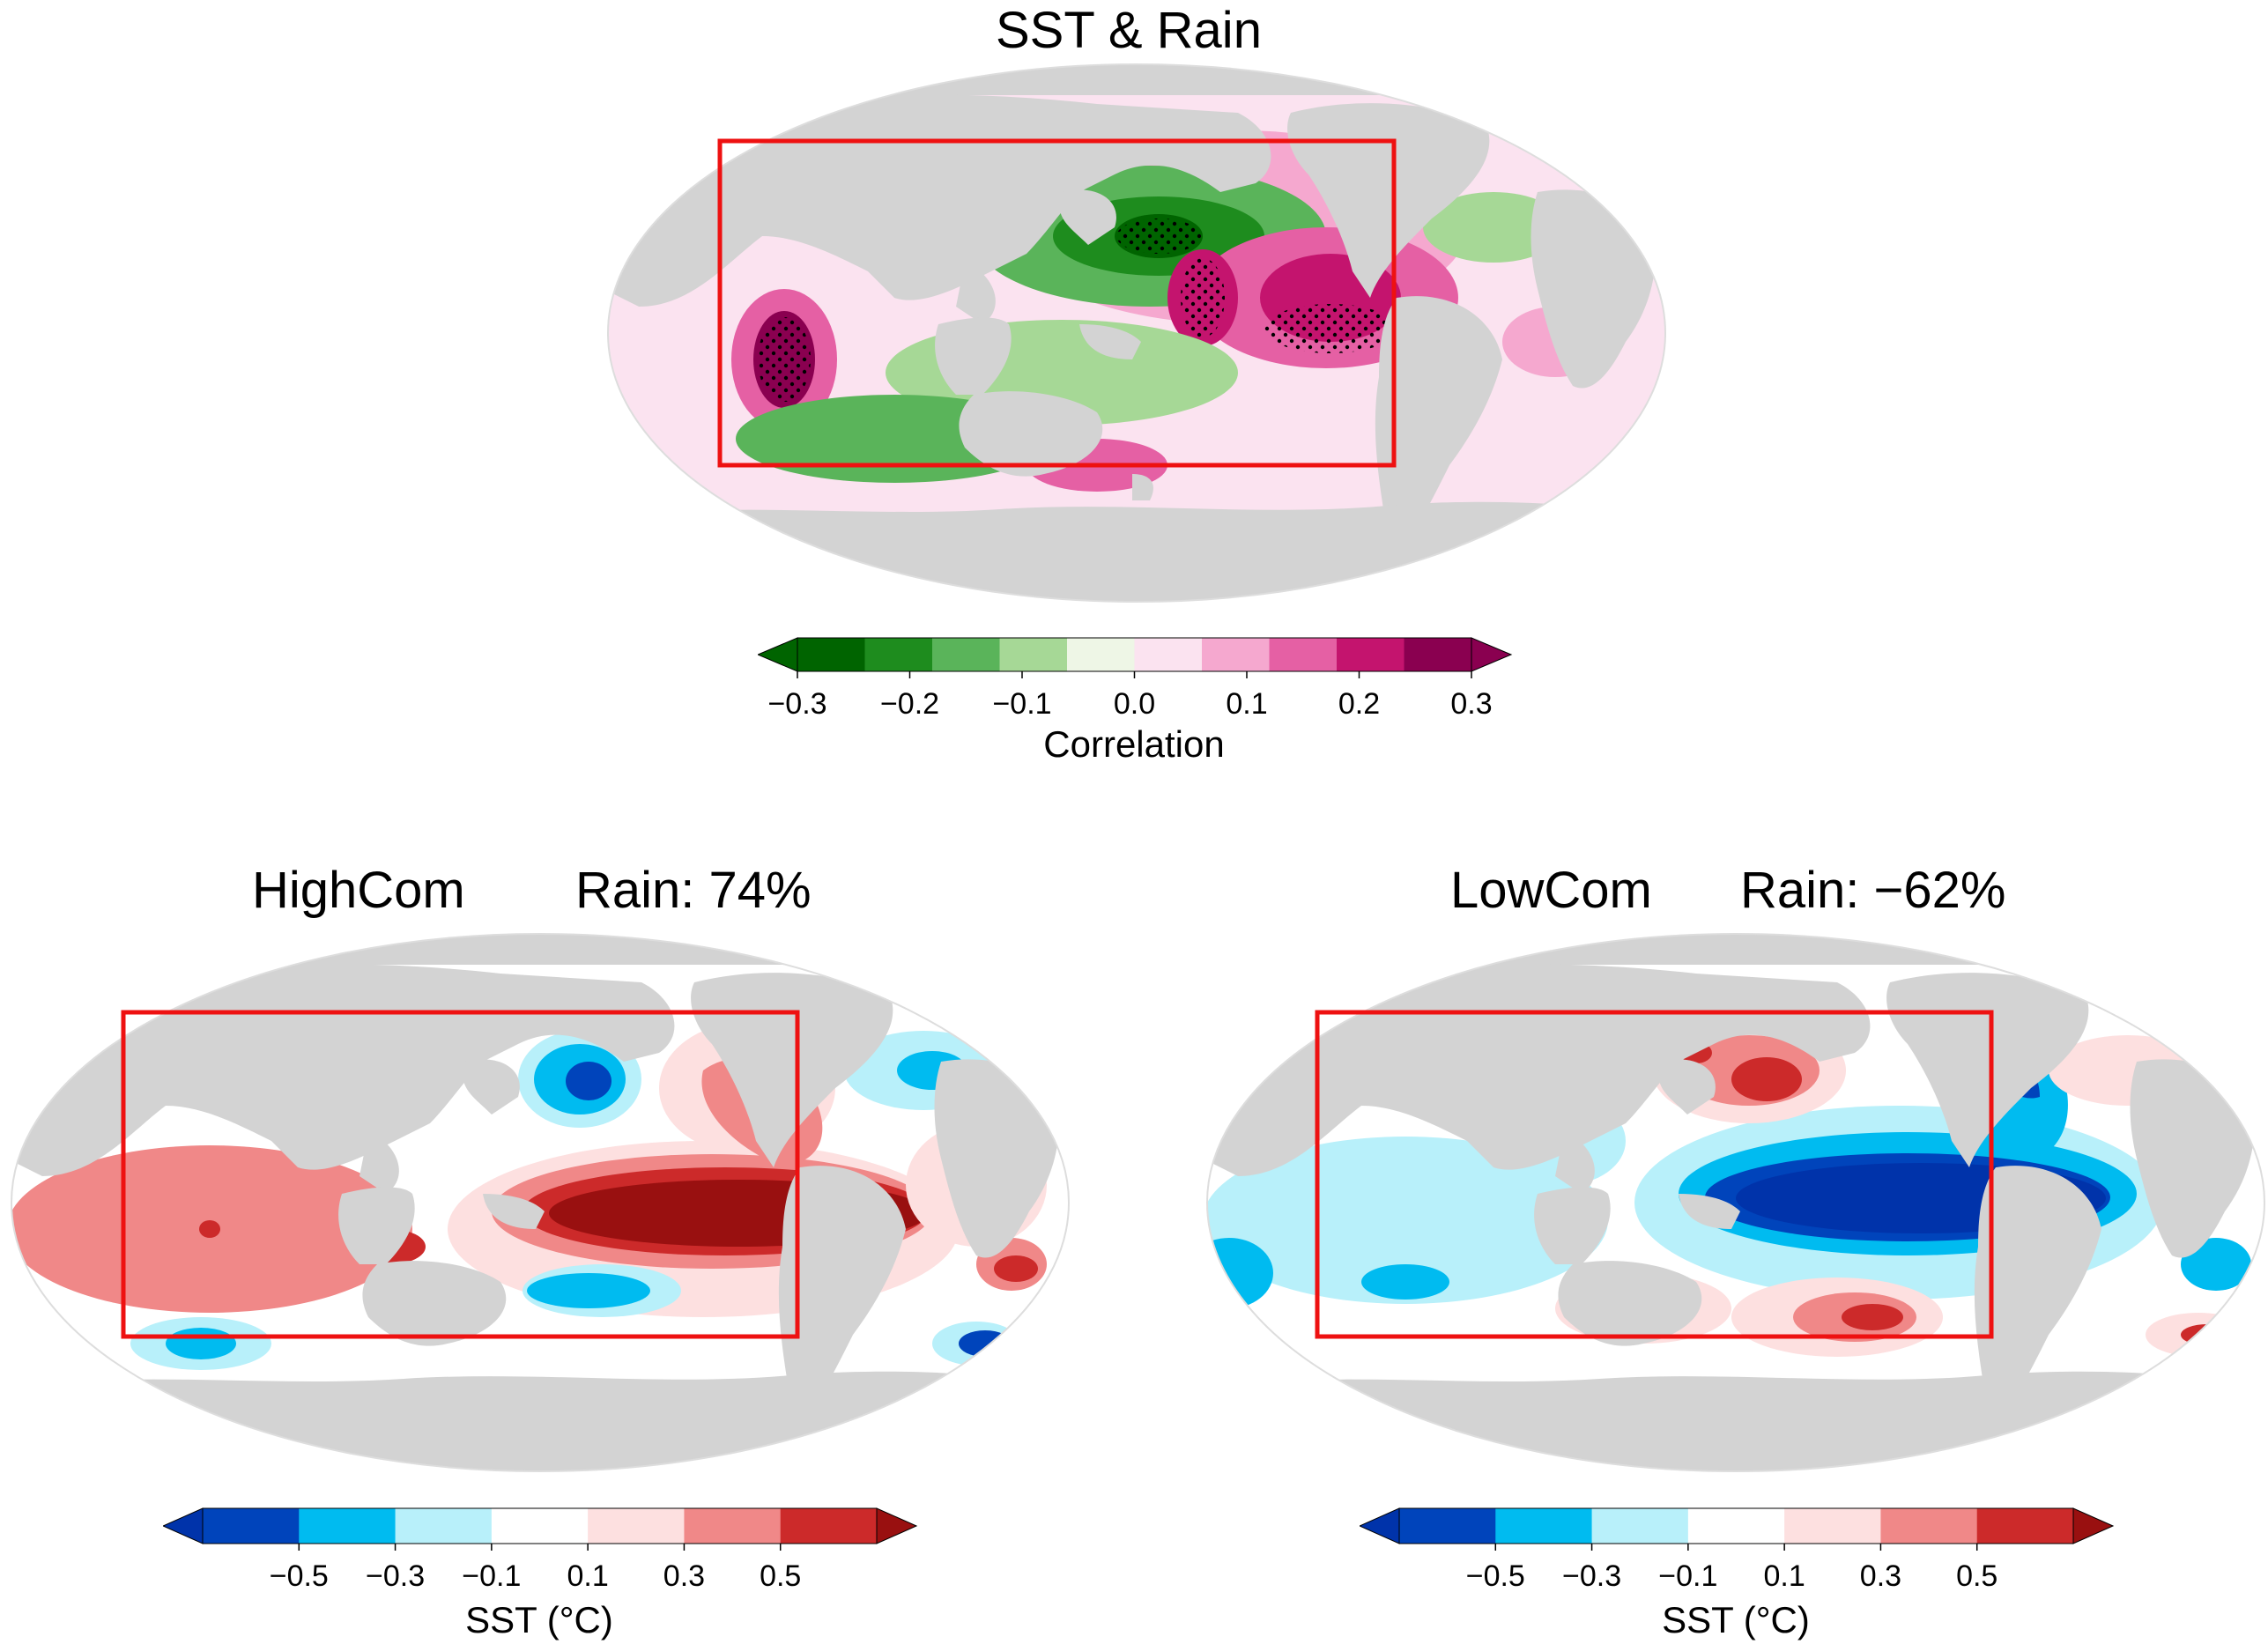  I want to click on left-colorbar-tick-label: 0.1, so click(588, 1576).